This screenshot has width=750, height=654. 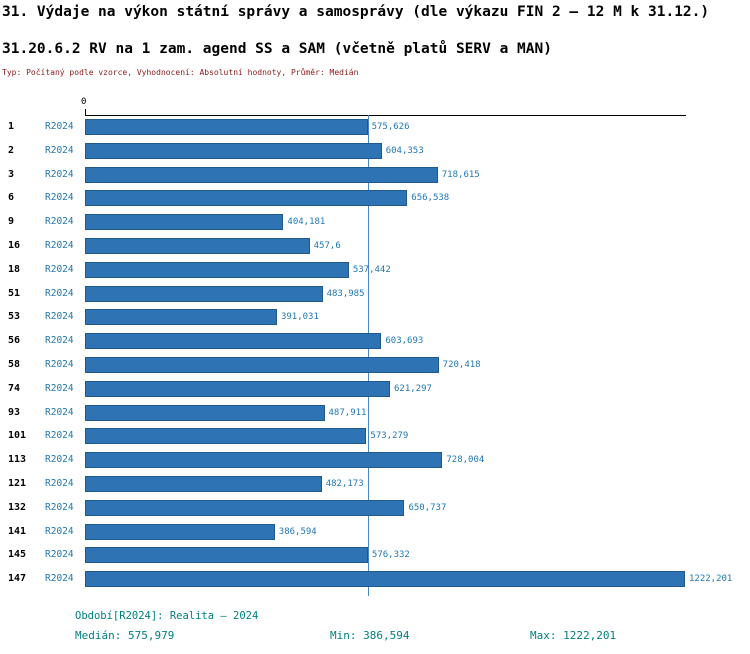 What do you see at coordinates (427, 507) in the screenshot?
I see `bar-value-label: 650,737` at bounding box center [427, 507].